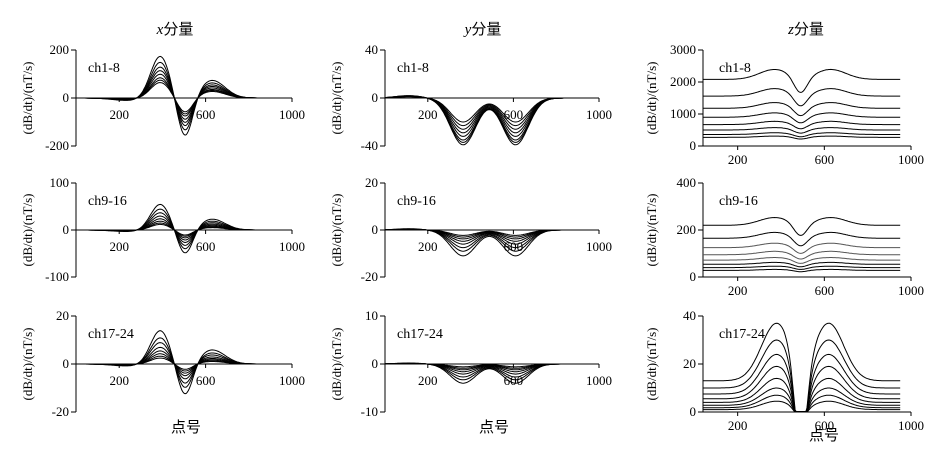 The height and width of the screenshot is (451, 946). What do you see at coordinates (66, 229) in the screenshot?
I see `ytick-label-x2: 0` at bounding box center [66, 229].